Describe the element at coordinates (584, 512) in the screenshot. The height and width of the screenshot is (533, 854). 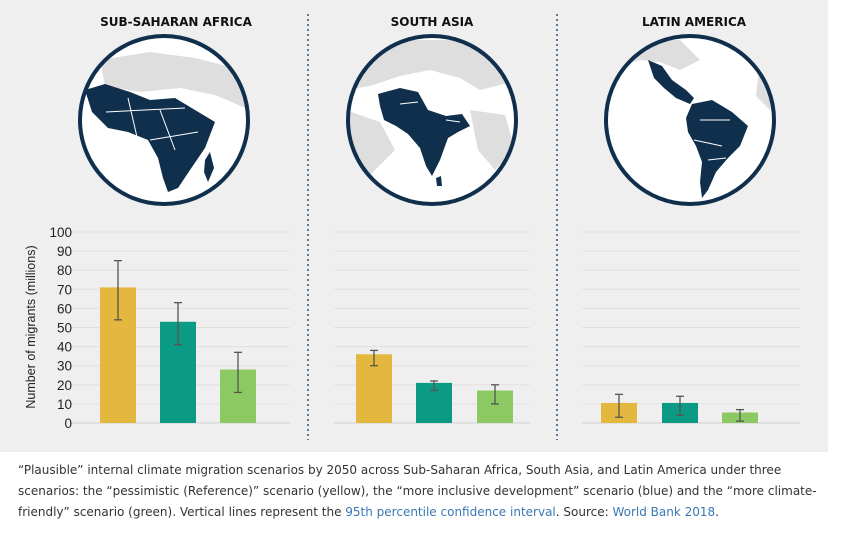
I see `caption-text-part2: . Source:` at that location.